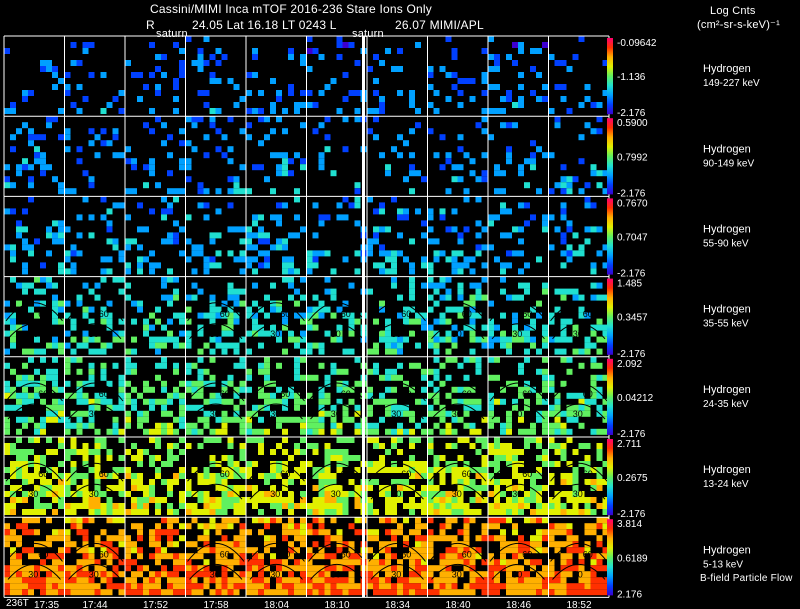 The height and width of the screenshot is (609, 800). Describe the element at coordinates (726, 484) in the screenshot. I see `panel-energy-label: 13-24 keV` at that location.